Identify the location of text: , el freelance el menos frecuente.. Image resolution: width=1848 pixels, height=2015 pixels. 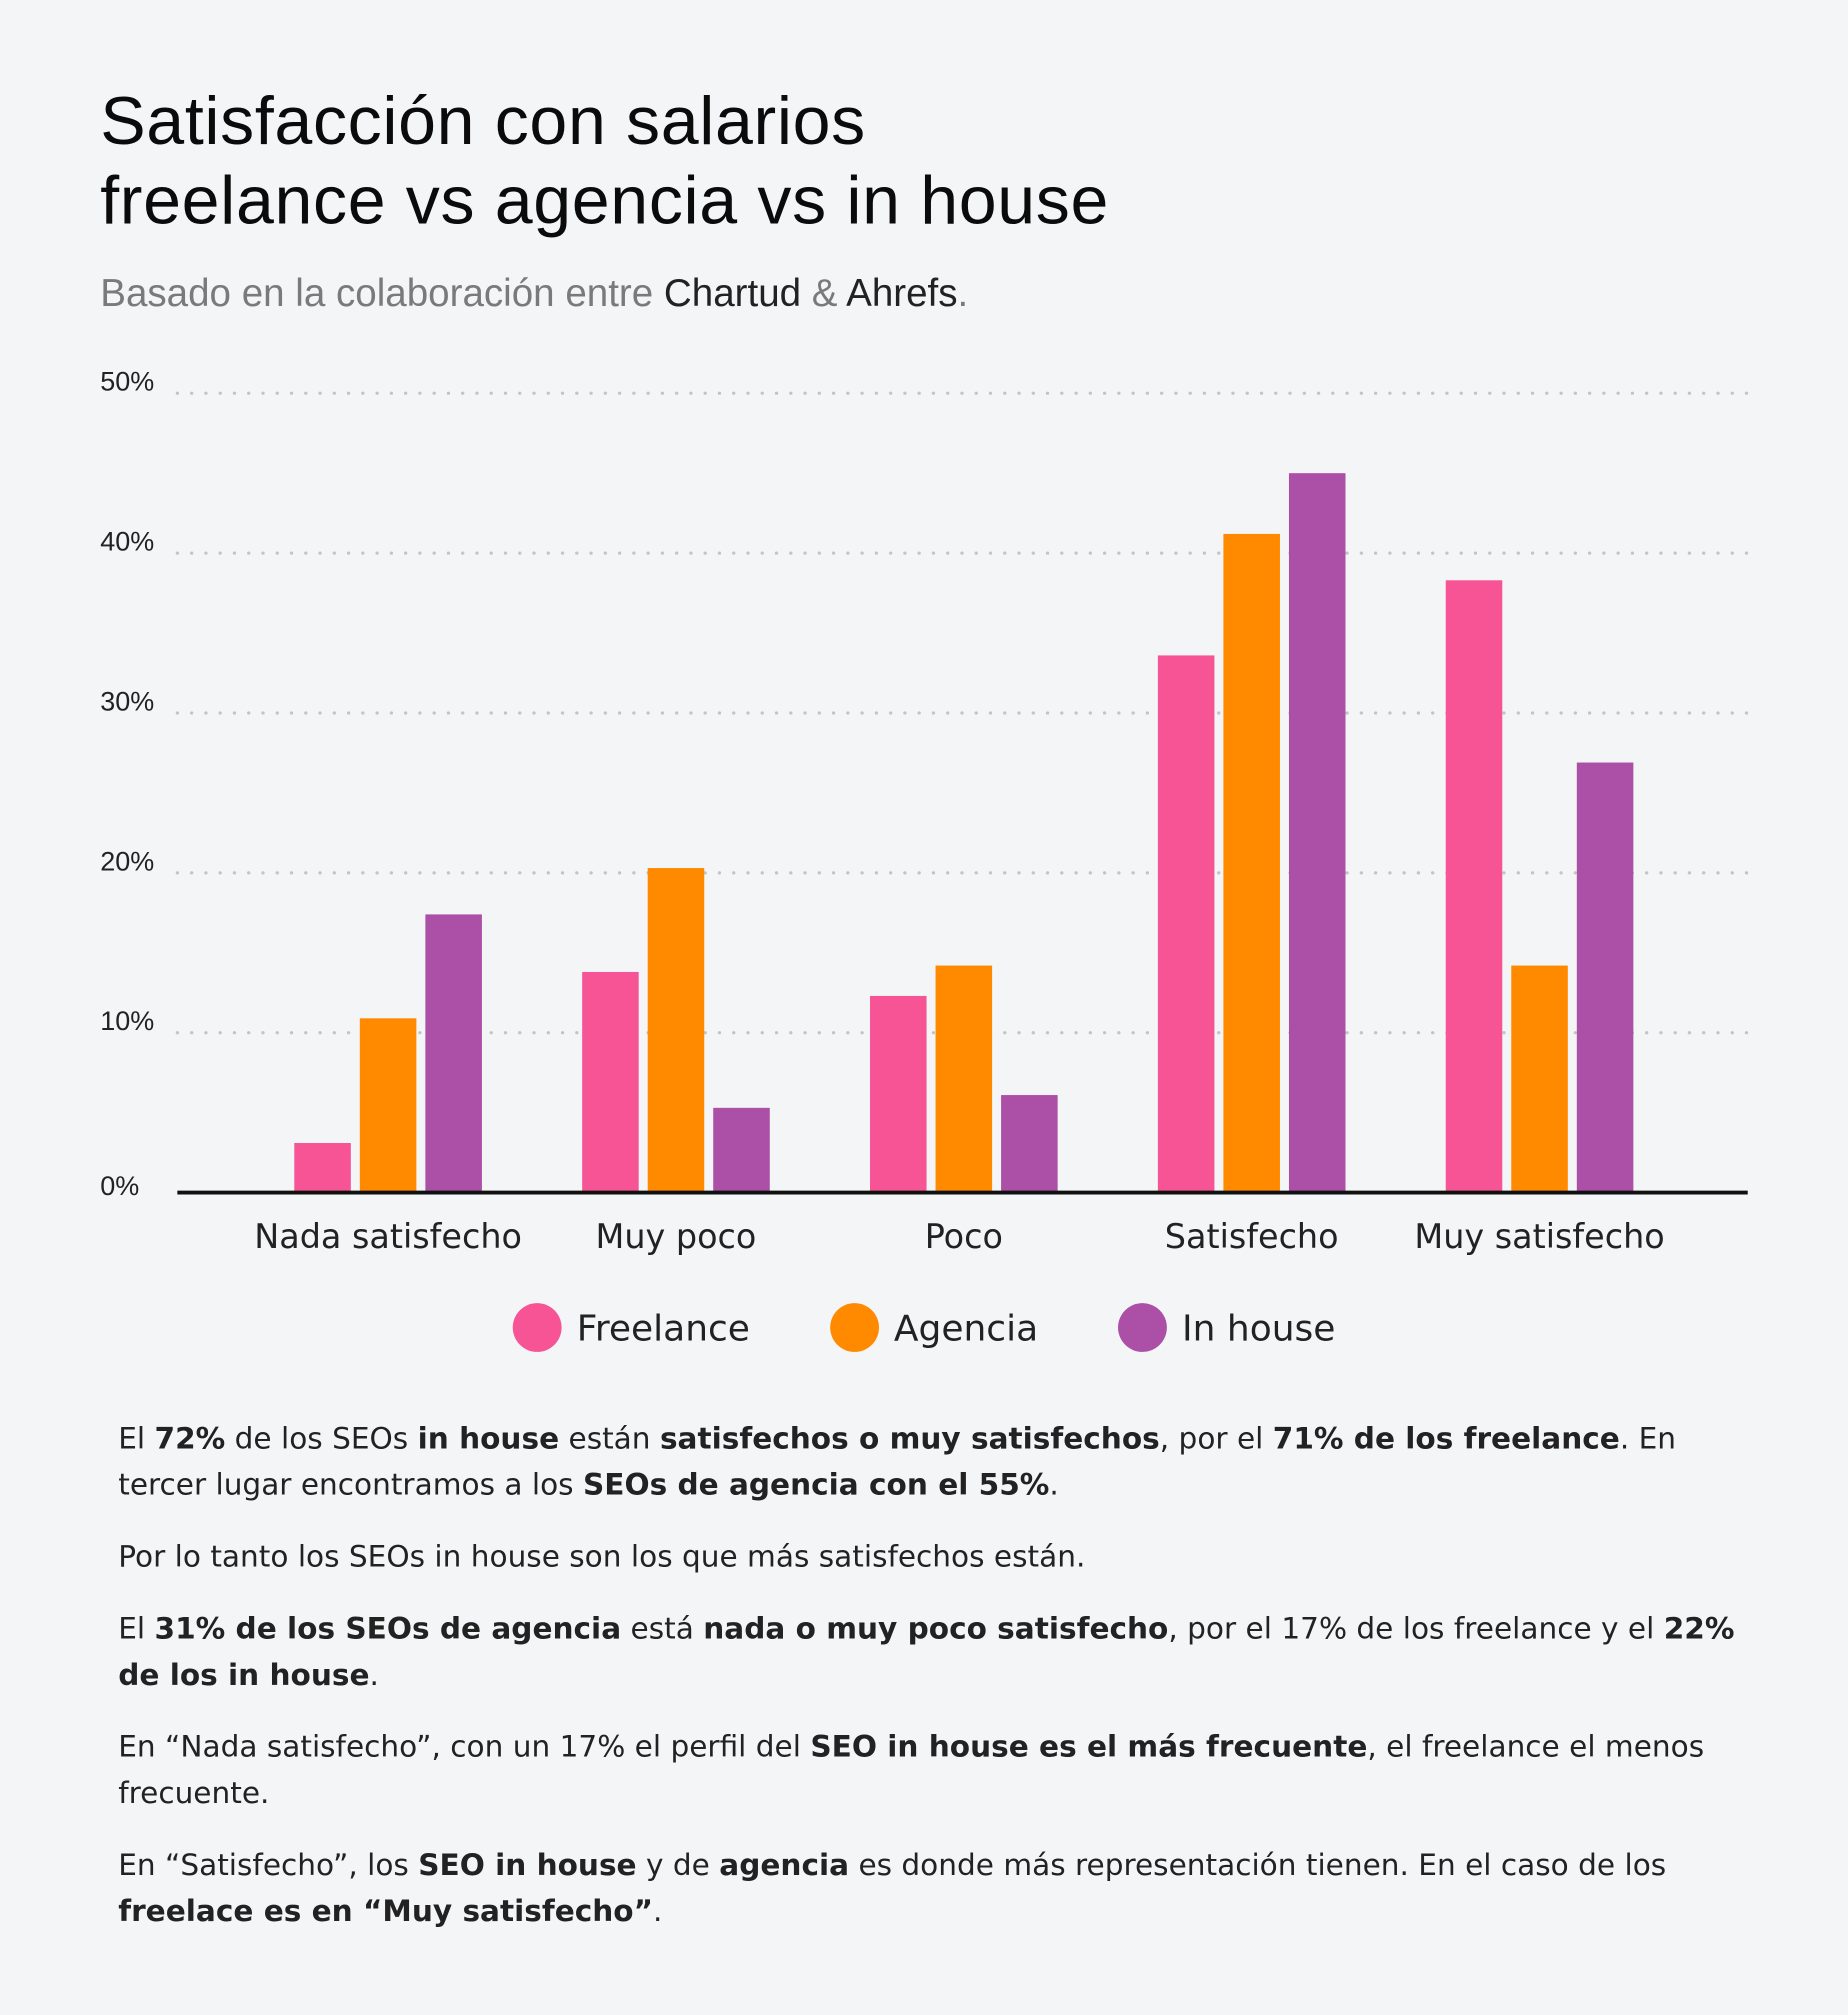
(911, 1771).